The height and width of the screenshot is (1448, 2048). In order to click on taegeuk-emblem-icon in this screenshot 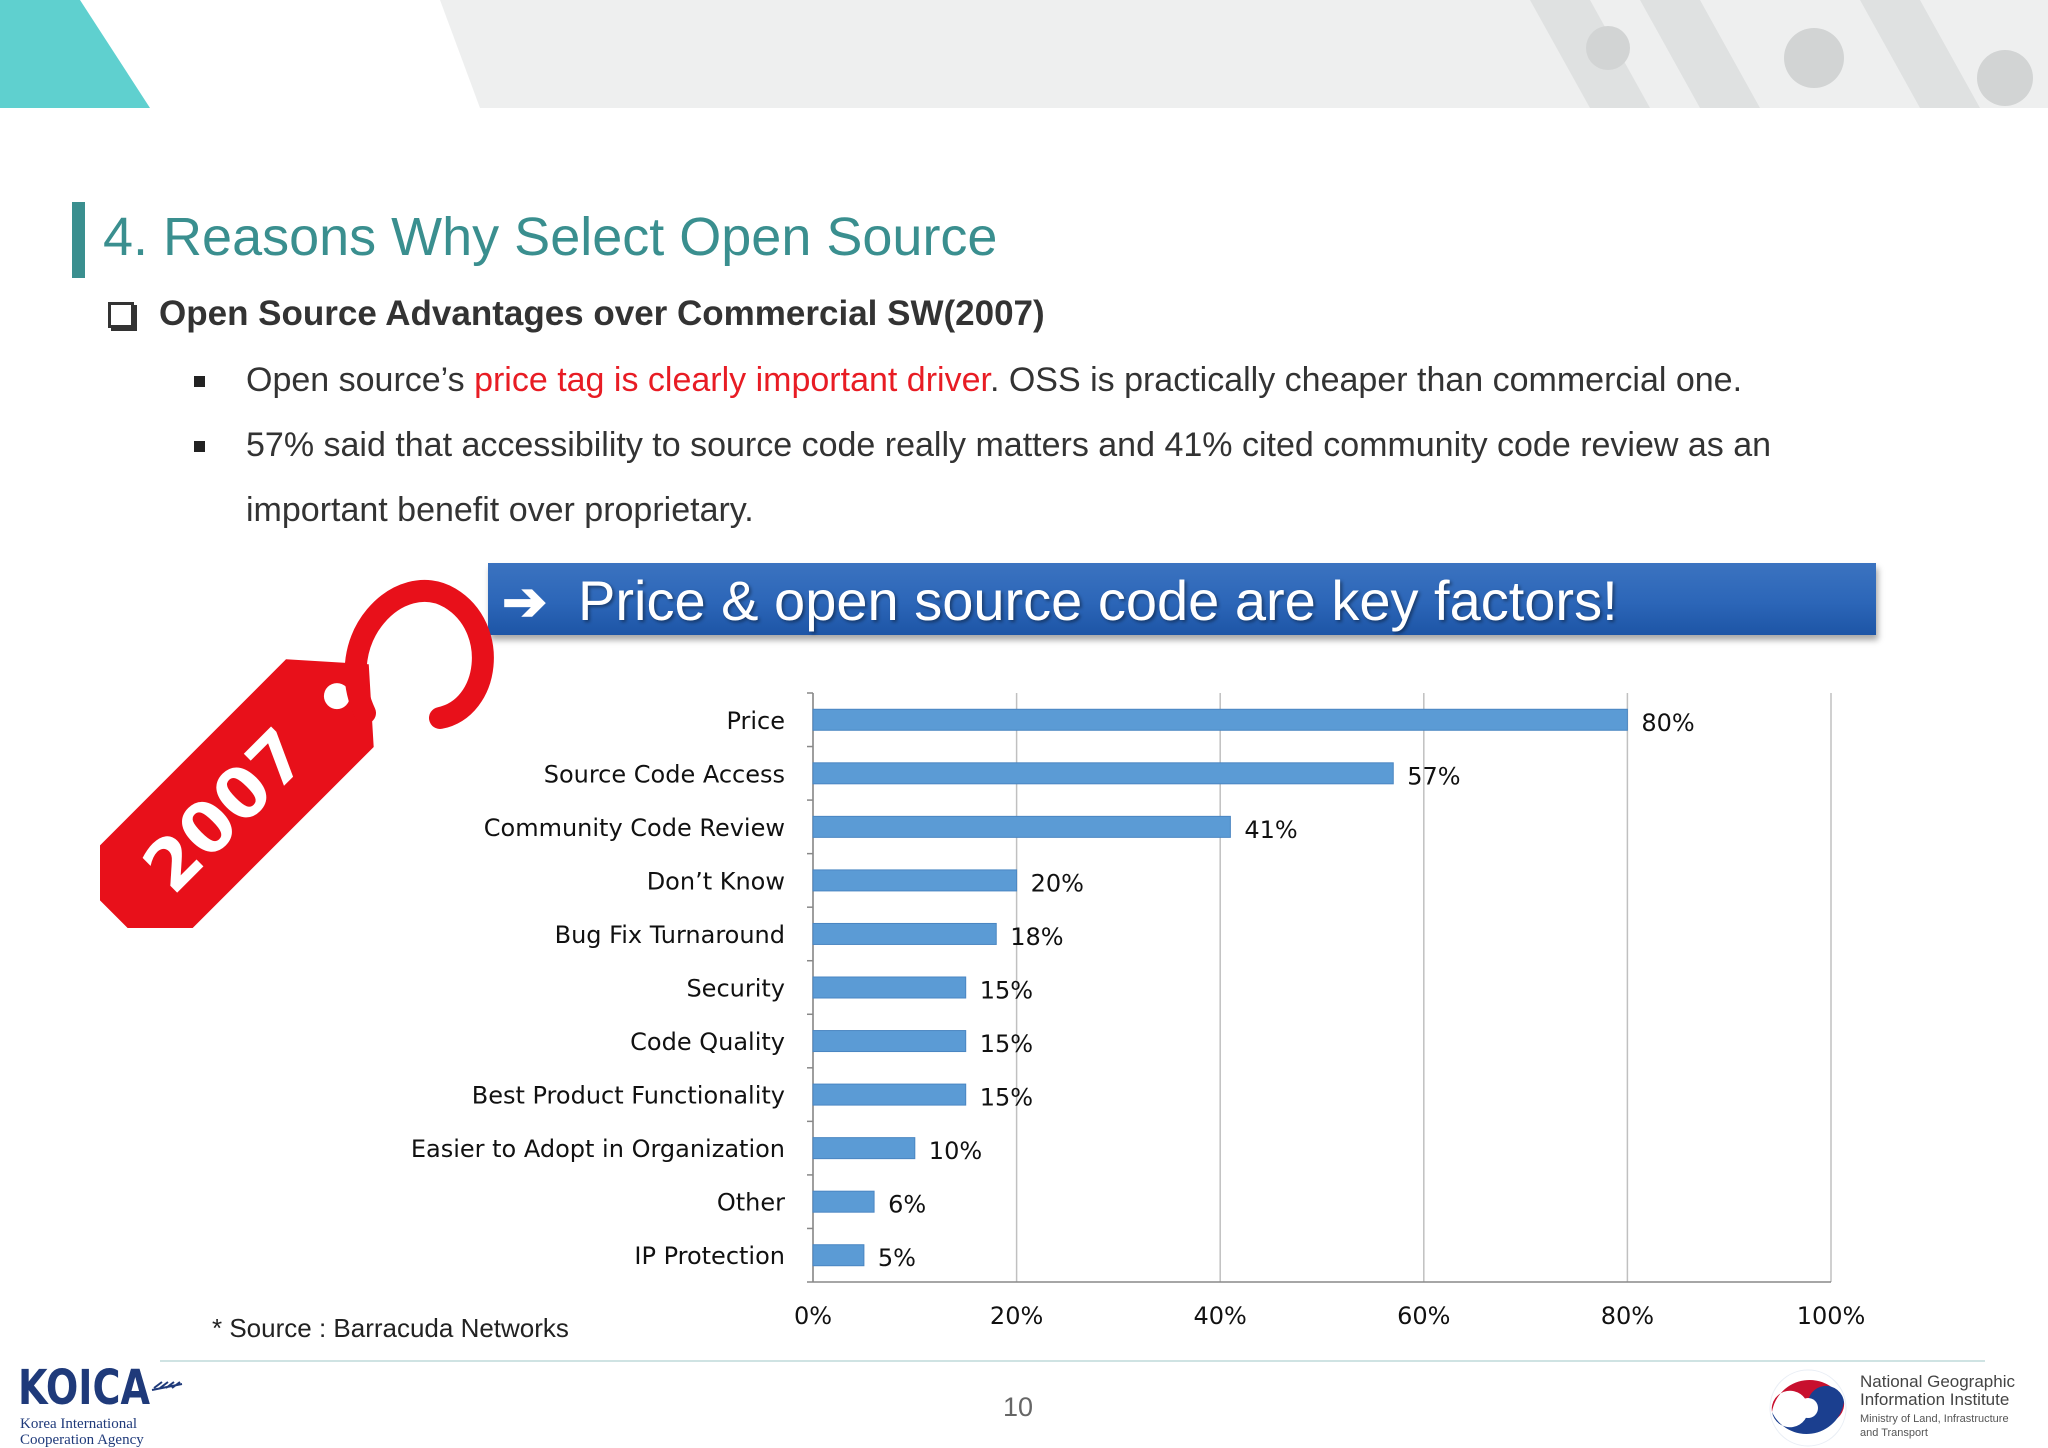, I will do `click(1808, 1408)`.